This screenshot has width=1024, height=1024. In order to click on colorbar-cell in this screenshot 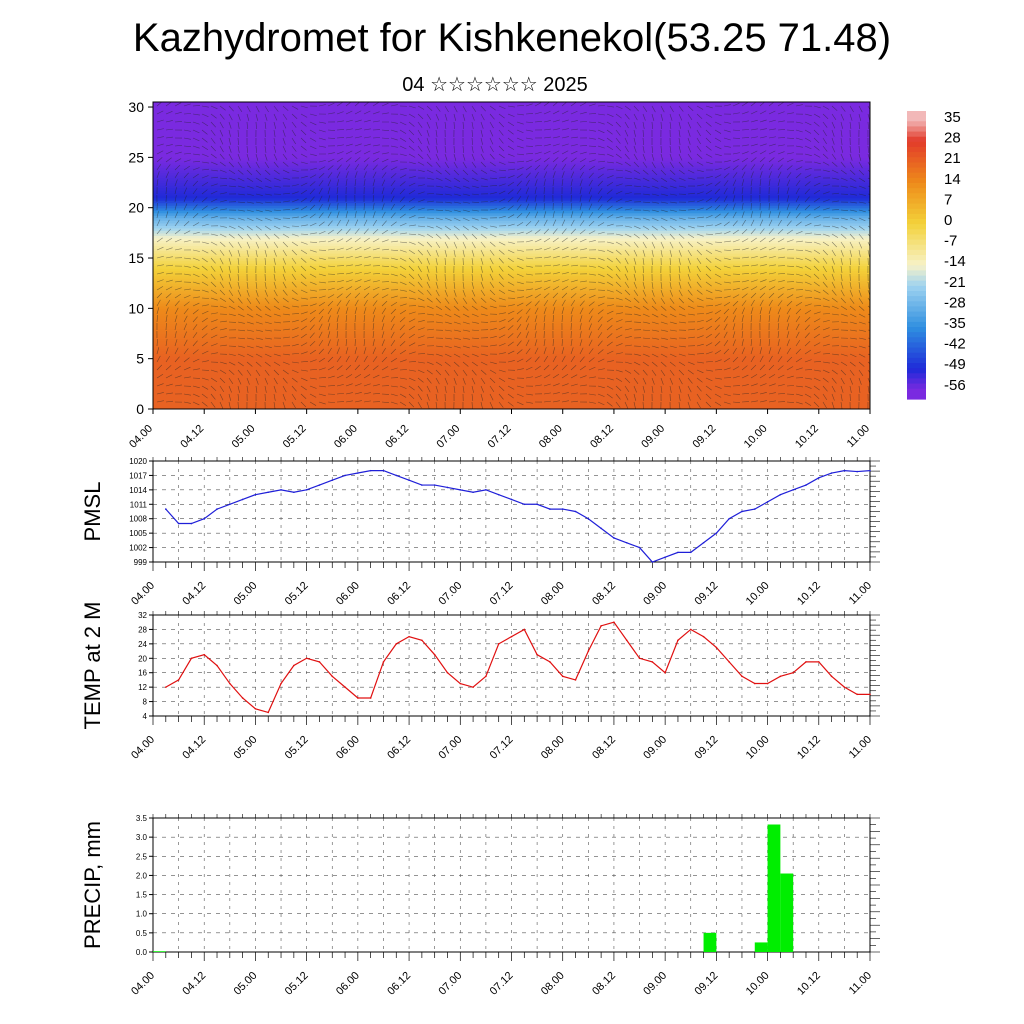, I will do `click(916, 160)`.